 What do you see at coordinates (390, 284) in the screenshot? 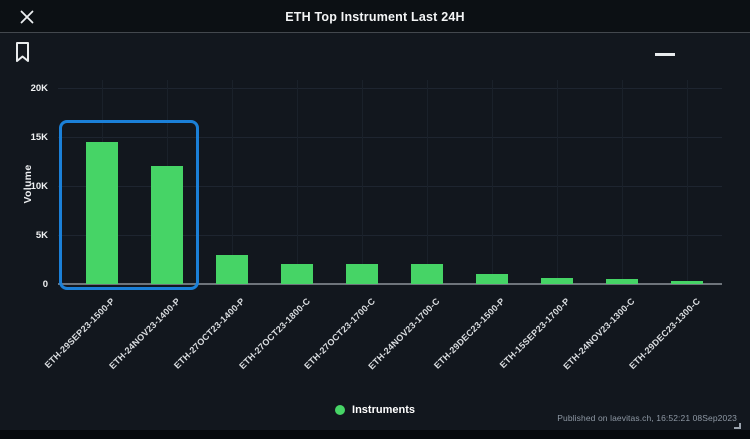
I see `x-axis-line` at bounding box center [390, 284].